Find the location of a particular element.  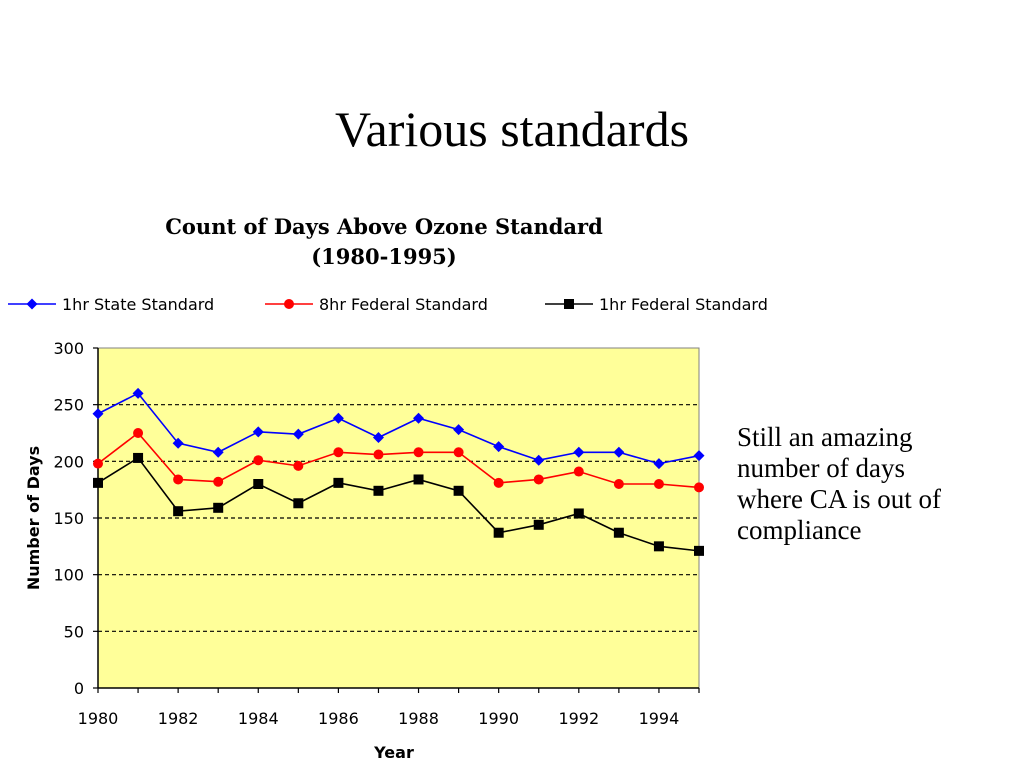

x-tick-label: 1990 is located at coordinates (498, 718).